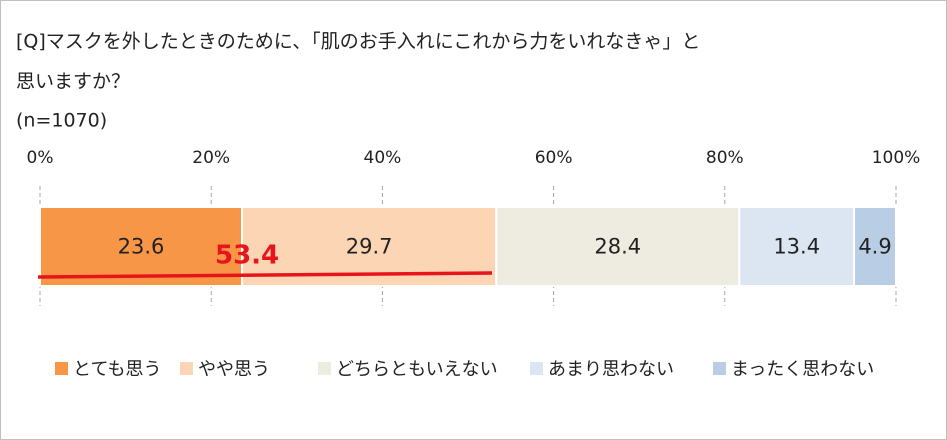 Image resolution: width=947 pixels, height=440 pixels. What do you see at coordinates (73, 82) in the screenshot?
I see `chart-title: 思いますか？` at bounding box center [73, 82].